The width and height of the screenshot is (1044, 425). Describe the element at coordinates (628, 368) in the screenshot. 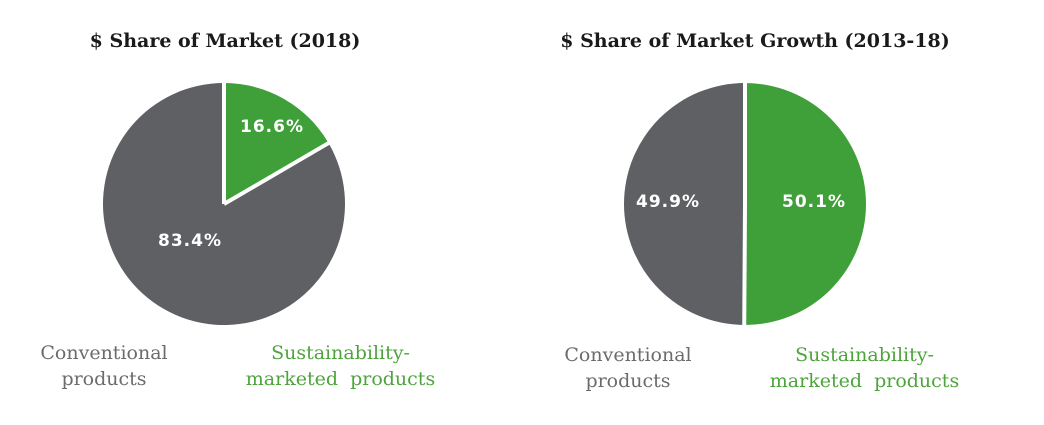

I see `legend-conventional-2: Conventional products` at that location.